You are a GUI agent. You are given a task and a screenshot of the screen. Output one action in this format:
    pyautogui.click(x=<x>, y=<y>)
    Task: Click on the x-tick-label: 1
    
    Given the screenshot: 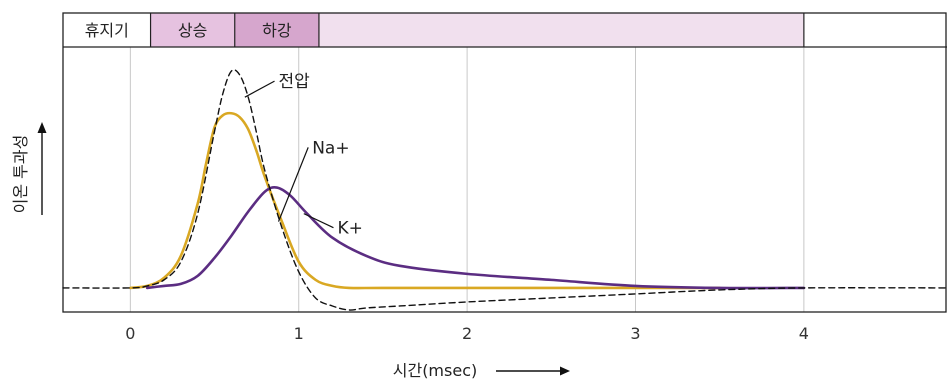 What is the action you would take?
    pyautogui.click(x=299, y=333)
    